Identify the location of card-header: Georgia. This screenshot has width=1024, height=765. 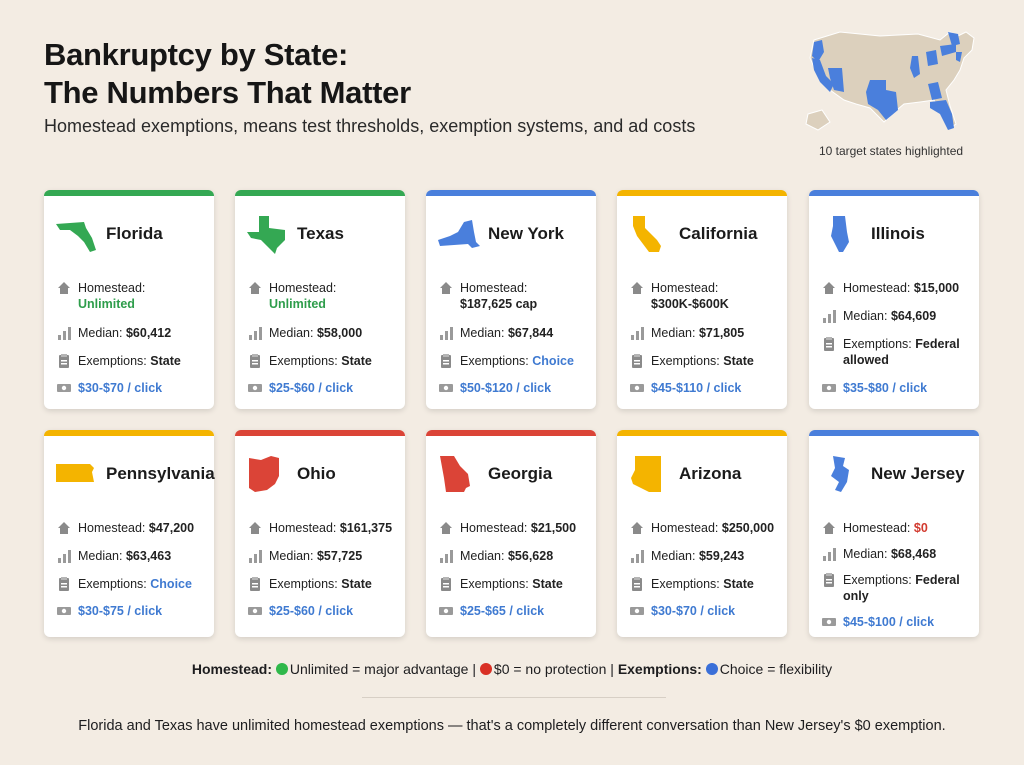
(512, 474).